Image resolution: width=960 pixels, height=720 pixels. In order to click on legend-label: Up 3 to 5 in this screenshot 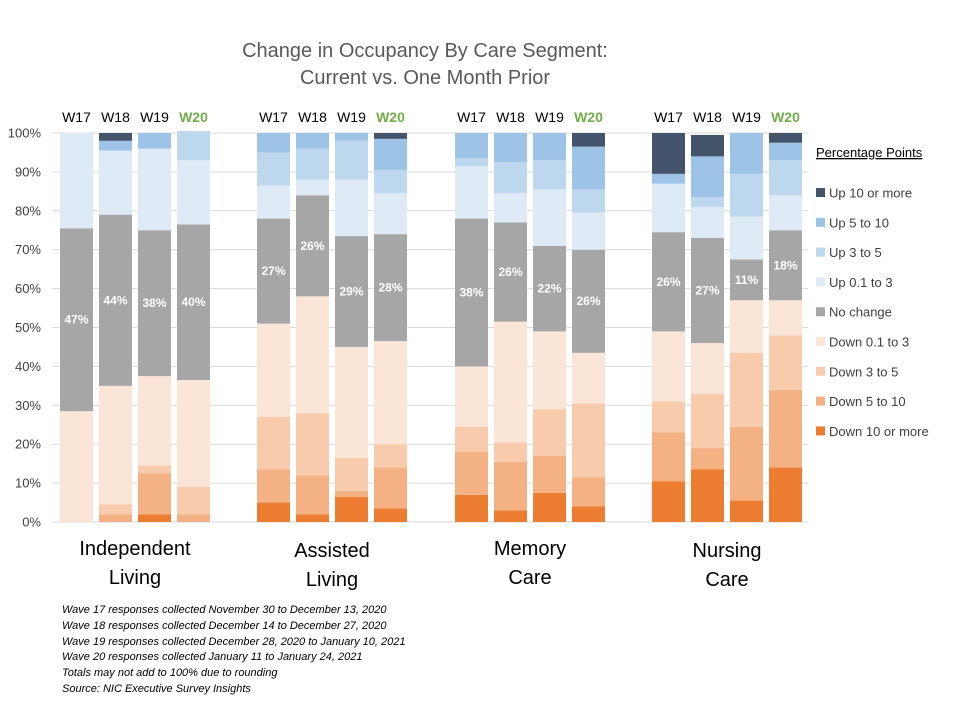, I will do `click(855, 252)`.